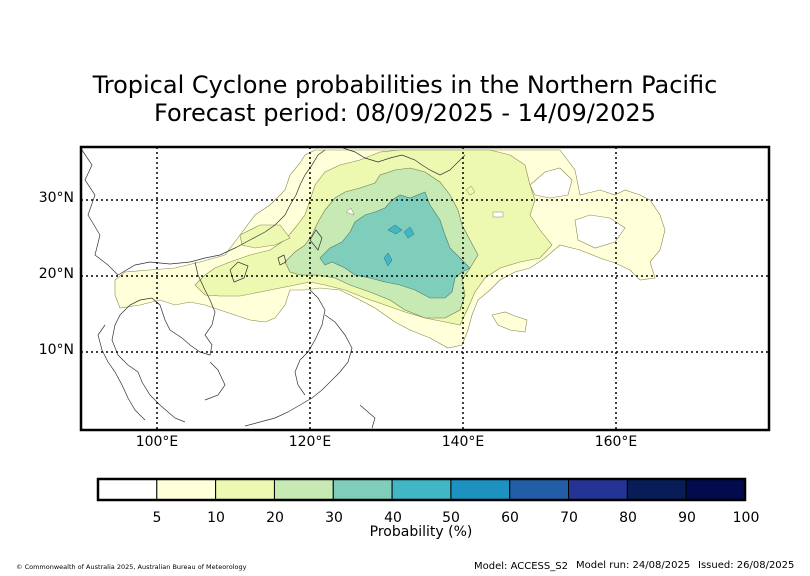 The height and width of the screenshot is (576, 810). What do you see at coordinates (216, 518) in the screenshot?
I see `colorbar-tick: 10` at bounding box center [216, 518].